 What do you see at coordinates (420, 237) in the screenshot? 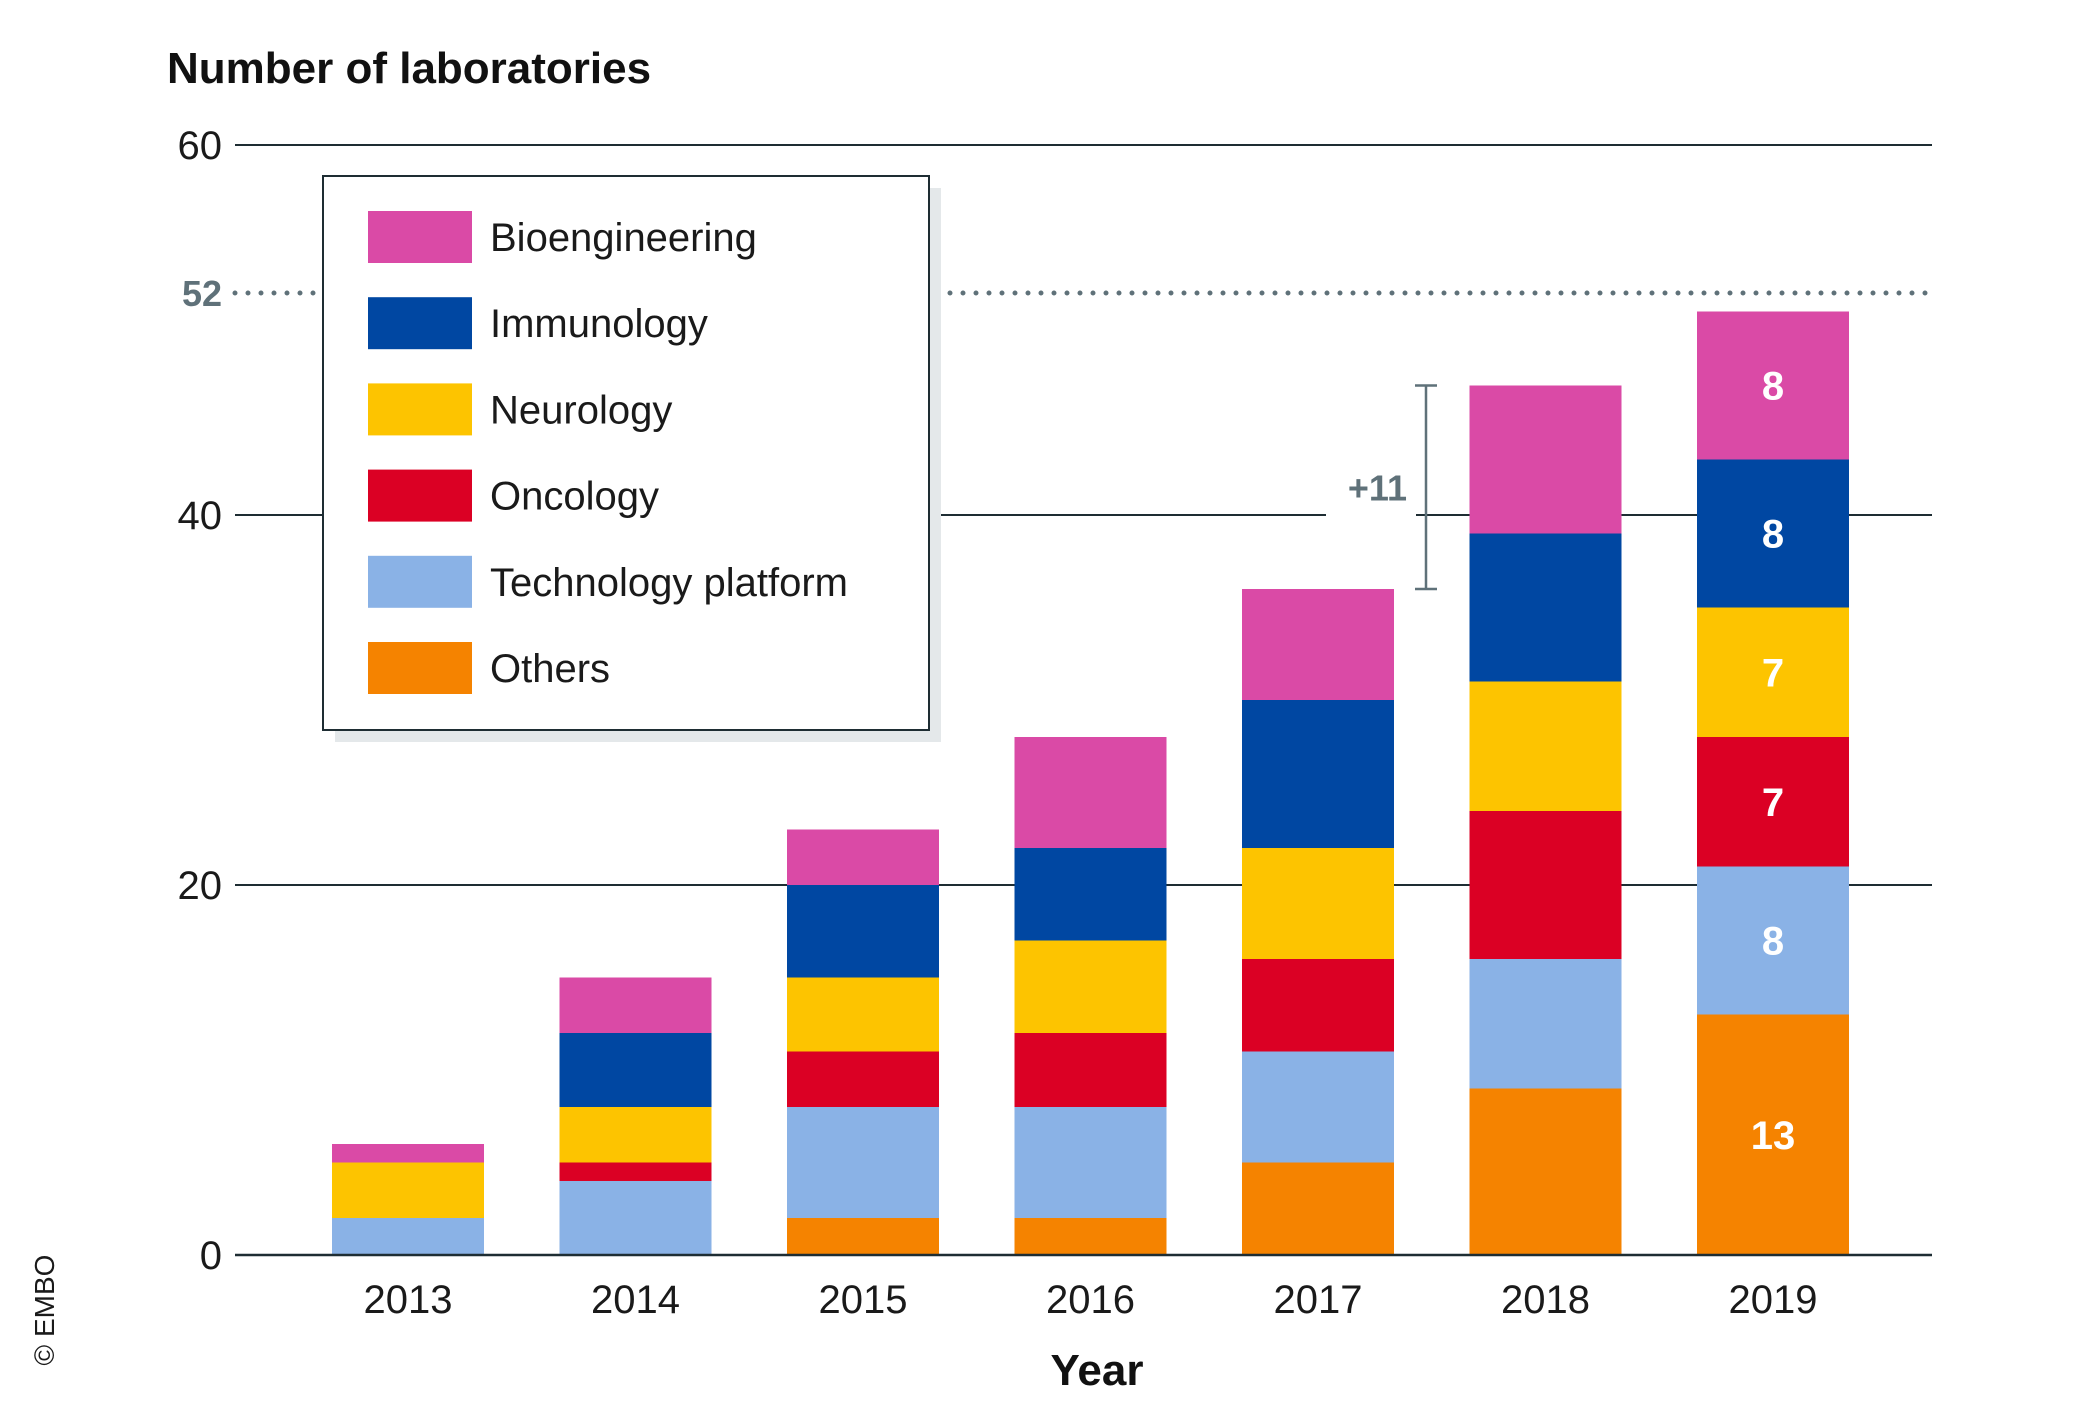
I see `legend-swatch-bioengineering` at bounding box center [420, 237].